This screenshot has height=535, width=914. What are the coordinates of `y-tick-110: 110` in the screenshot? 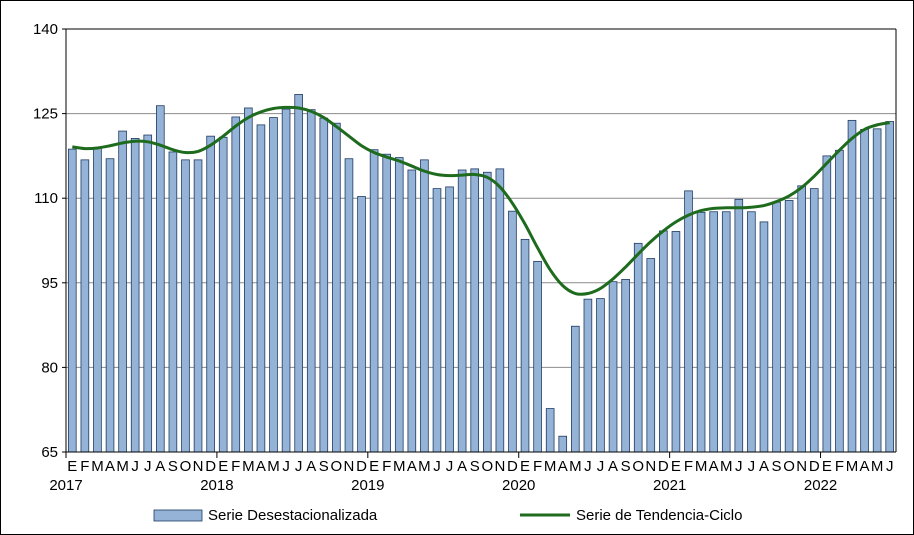 It's located at (46, 198).